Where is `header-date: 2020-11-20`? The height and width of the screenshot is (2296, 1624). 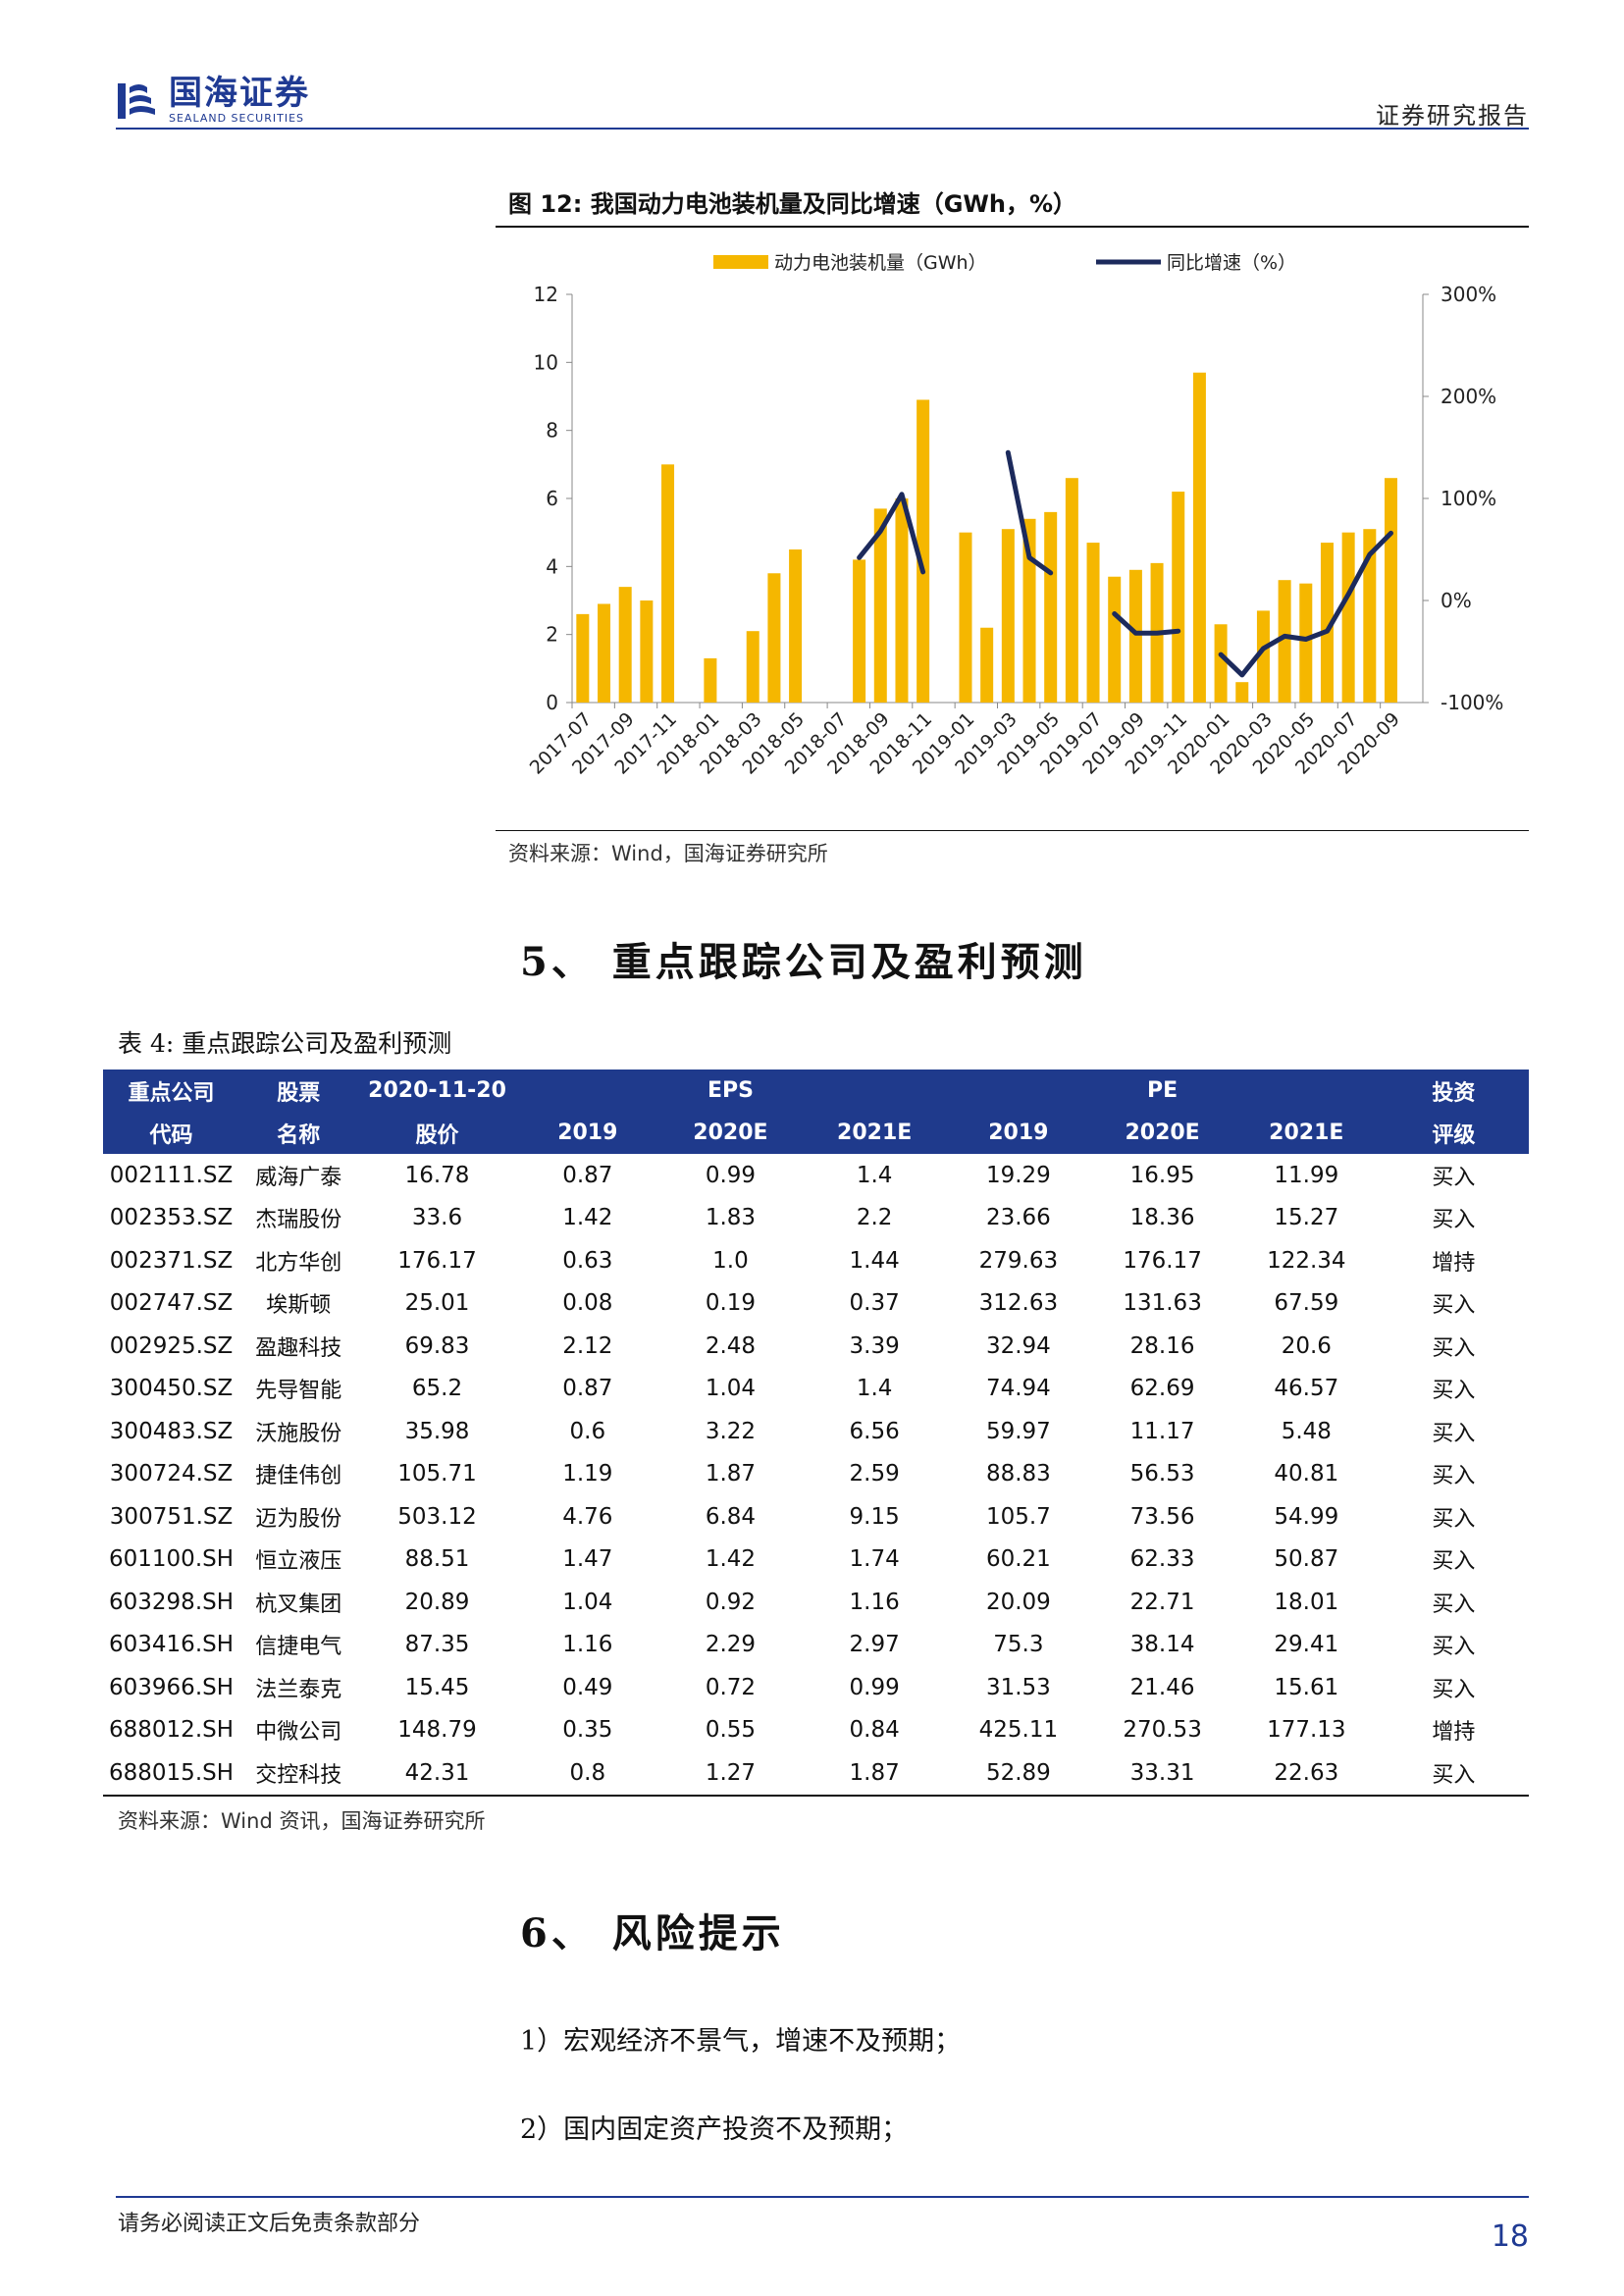
header-date: 2020-11-20 is located at coordinates (437, 1091).